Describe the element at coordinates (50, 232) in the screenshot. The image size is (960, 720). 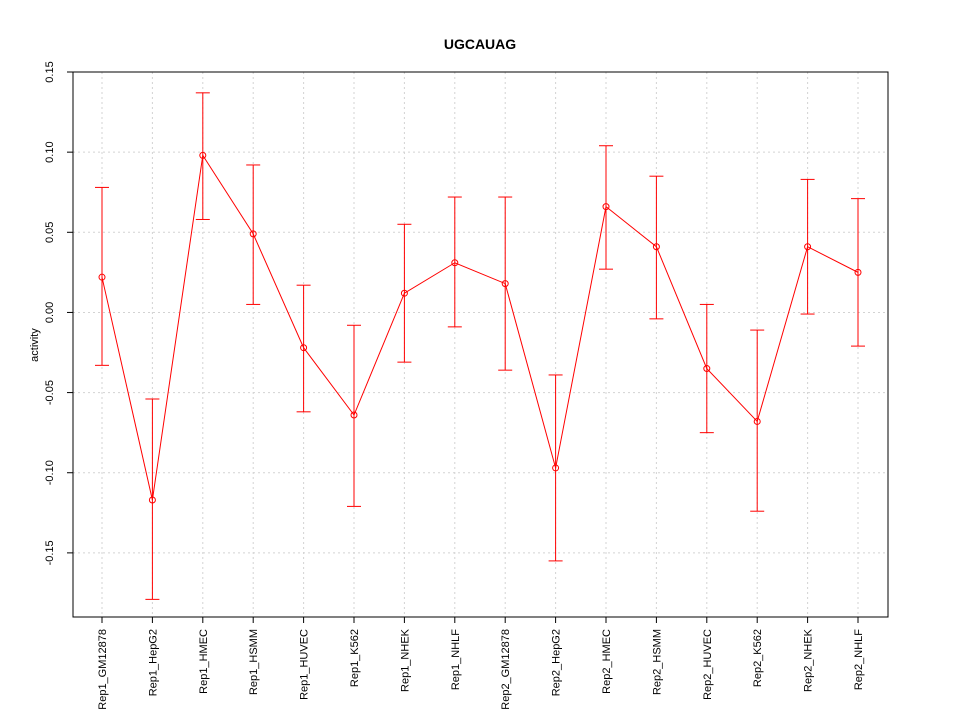
I see `y-tick-label: 0.05` at that location.